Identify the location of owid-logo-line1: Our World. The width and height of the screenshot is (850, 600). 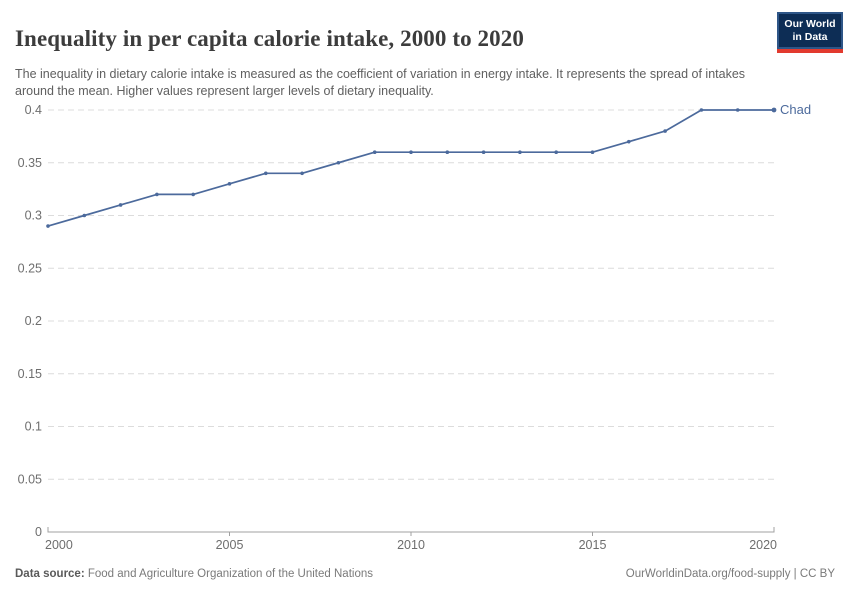
(810, 23).